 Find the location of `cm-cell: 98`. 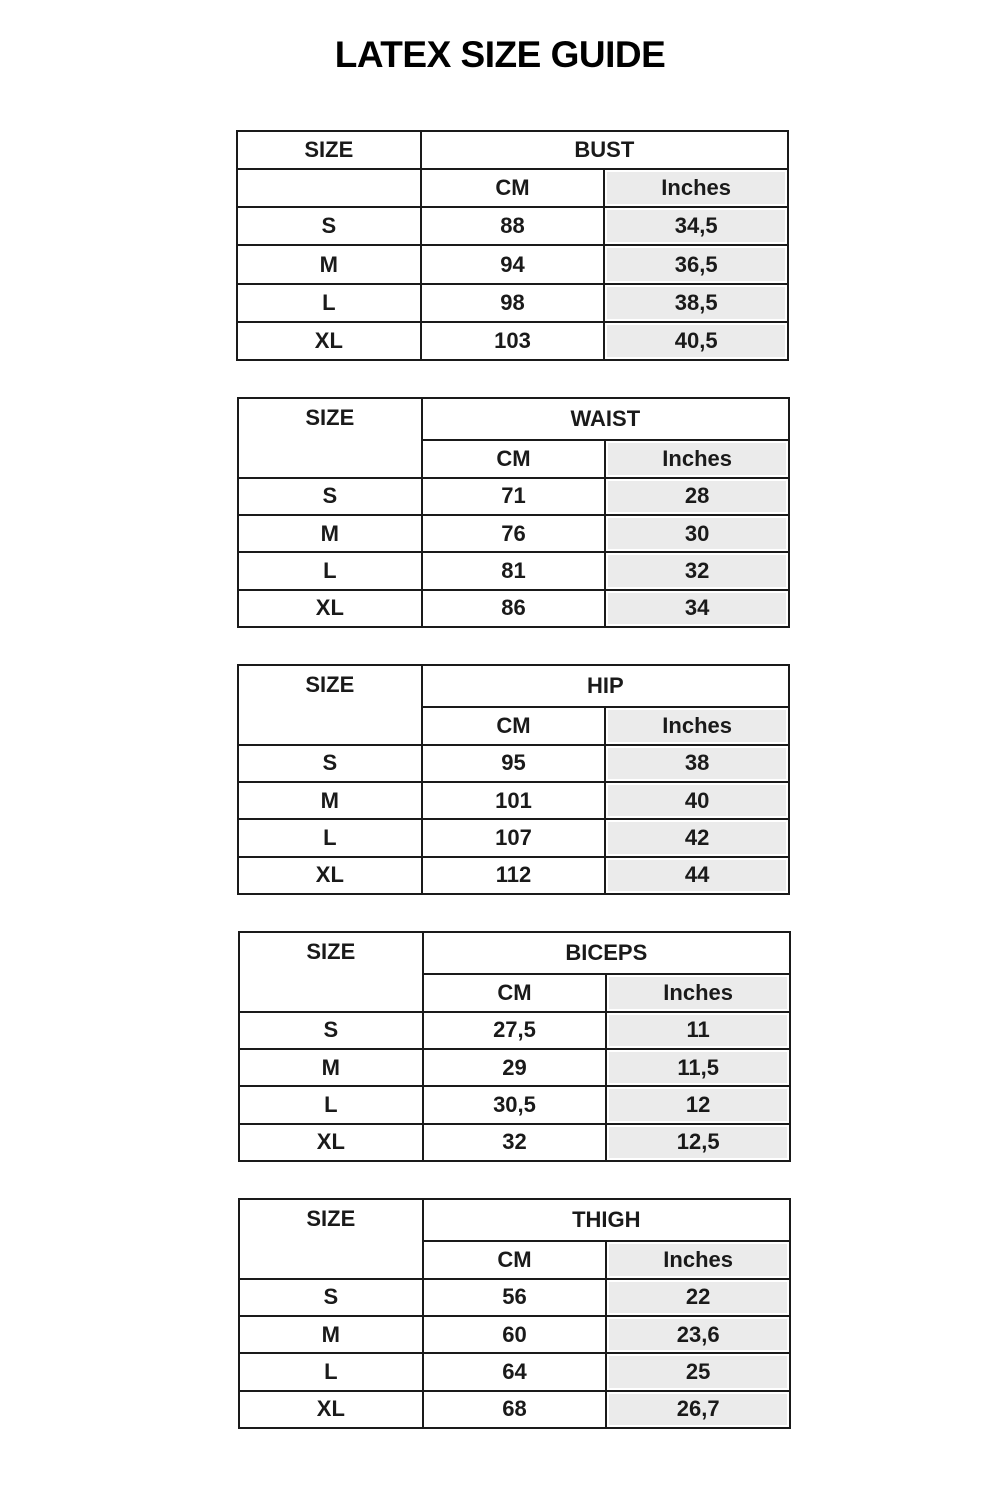

cm-cell: 98 is located at coordinates (512, 302).